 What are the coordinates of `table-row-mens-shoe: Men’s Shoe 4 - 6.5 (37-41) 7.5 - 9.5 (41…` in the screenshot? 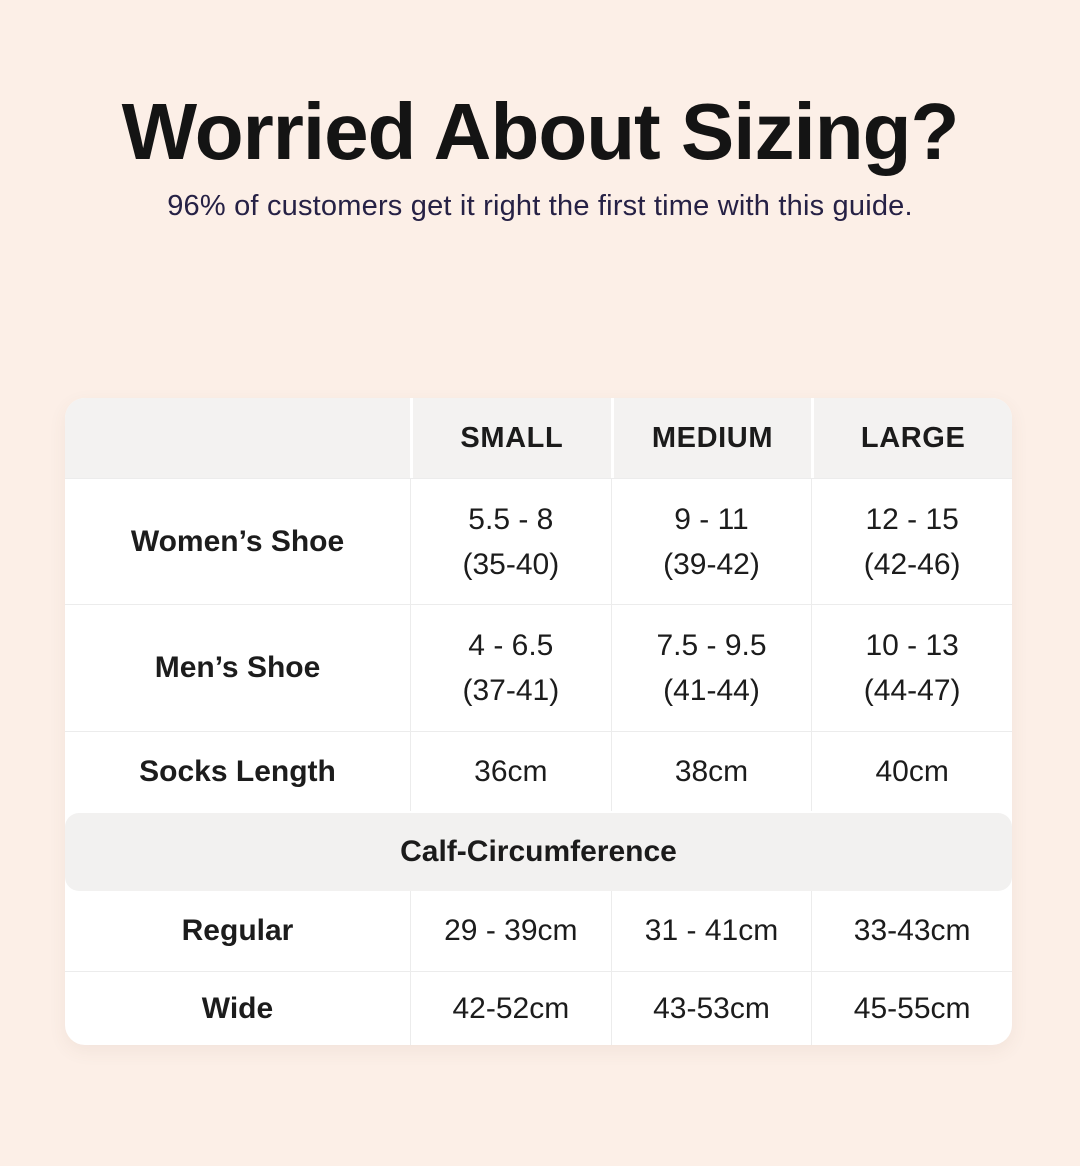 It's located at (538, 667).